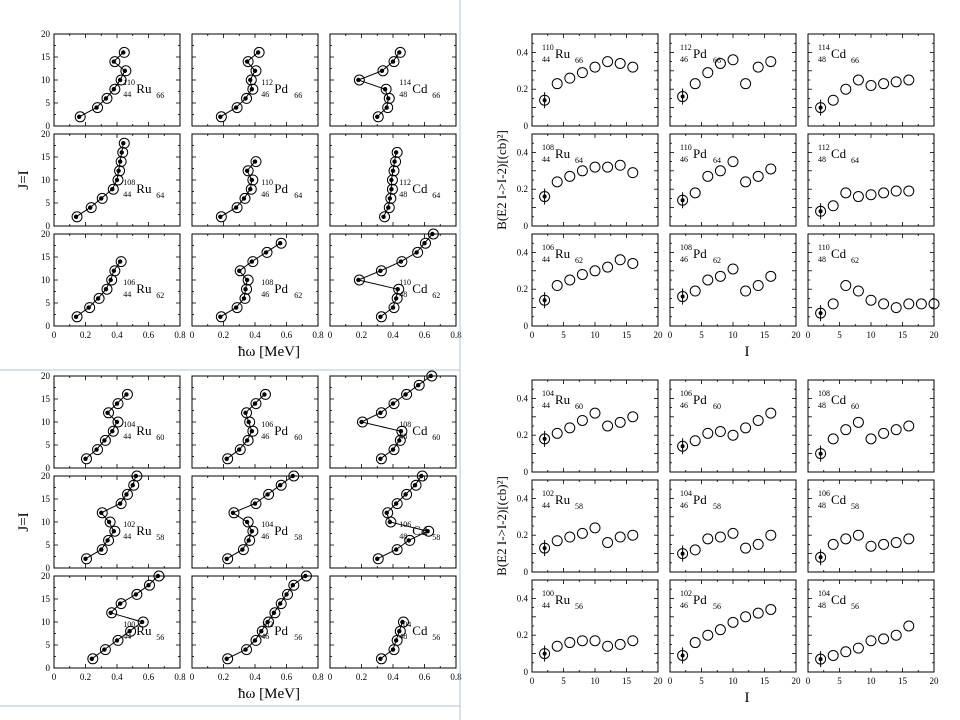 The image size is (960, 720). I want to click on nucleus-label: 106 44 Ru 62, so click(562, 254).